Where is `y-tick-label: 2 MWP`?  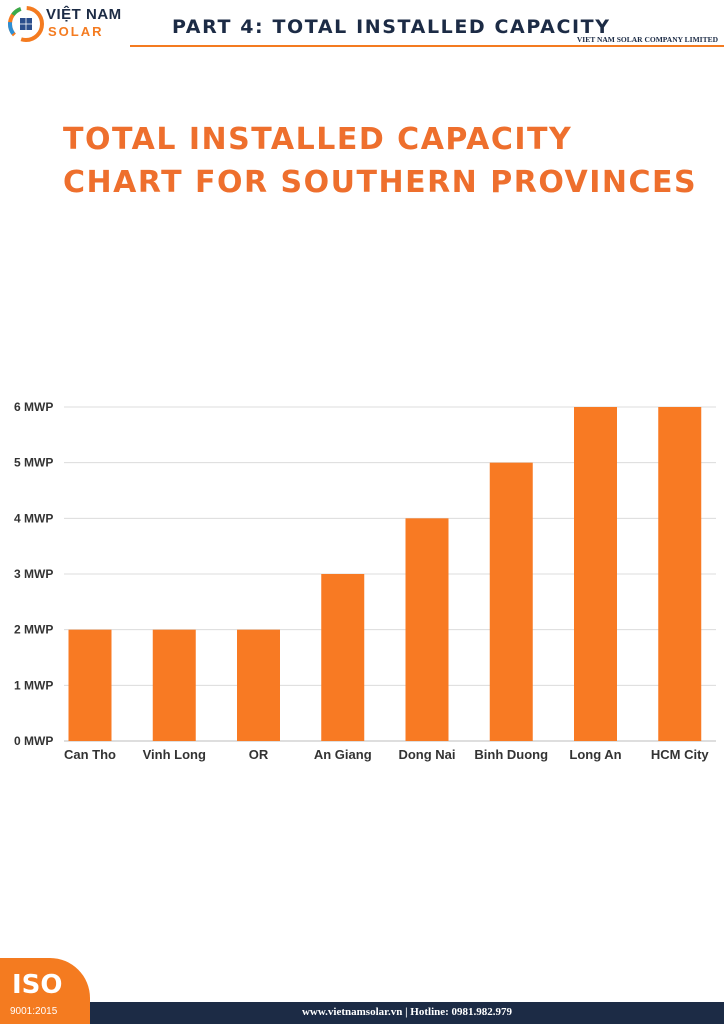 y-tick-label: 2 MWP is located at coordinates (33, 630).